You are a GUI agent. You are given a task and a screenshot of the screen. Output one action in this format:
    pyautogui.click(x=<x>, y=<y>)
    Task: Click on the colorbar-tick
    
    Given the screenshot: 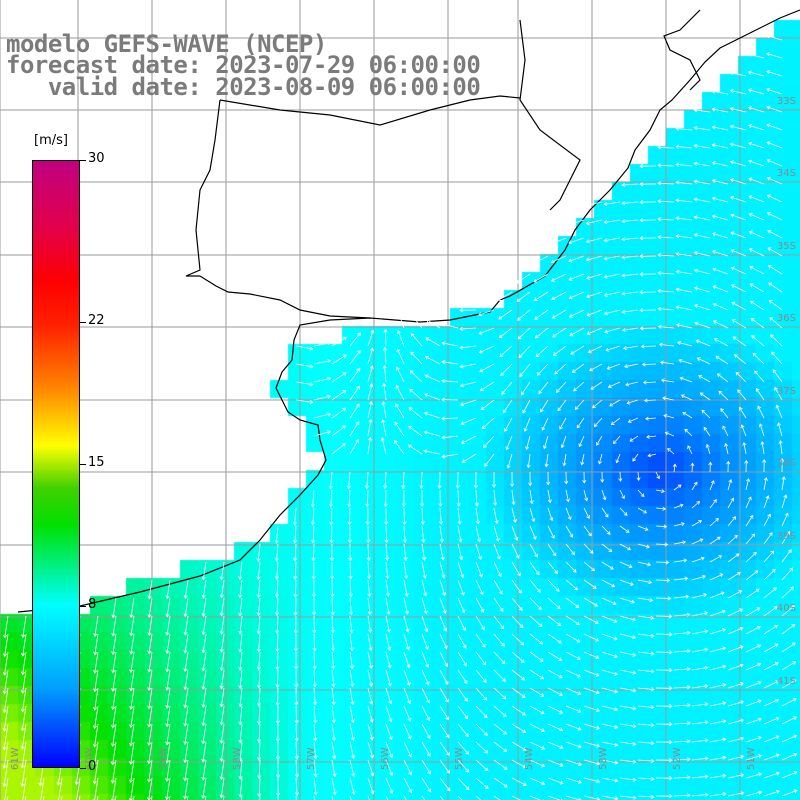 What is the action you would take?
    pyautogui.click(x=83, y=323)
    